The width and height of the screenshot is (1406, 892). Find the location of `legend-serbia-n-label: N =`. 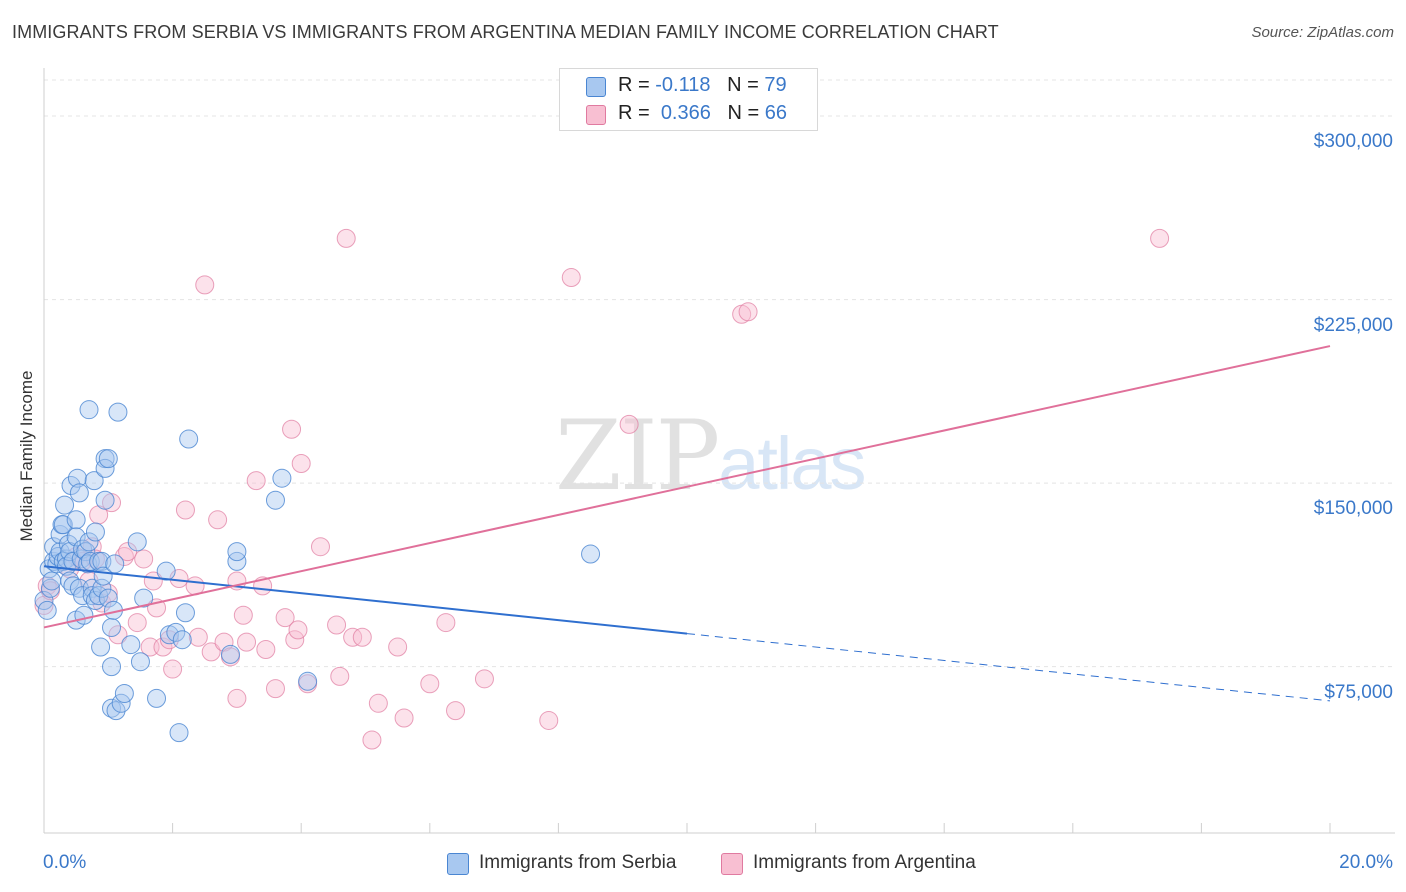

legend-serbia-n-label: N = is located at coordinates (746, 85).